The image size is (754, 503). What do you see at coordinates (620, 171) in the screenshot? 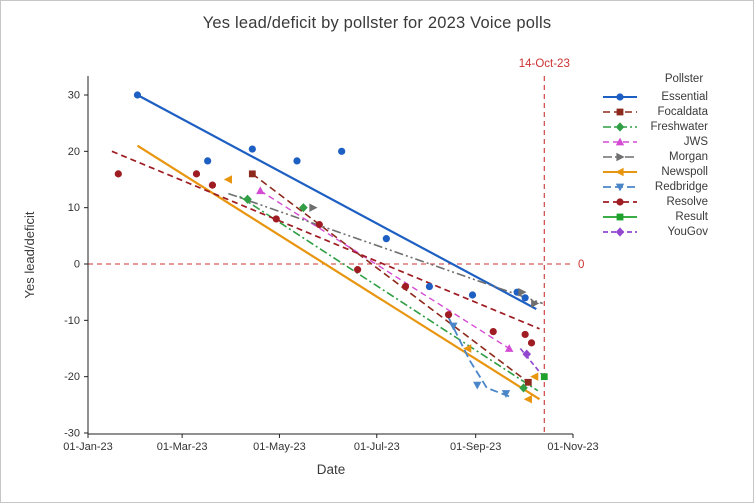
I see `triangle-left-legend-marker-icon` at bounding box center [620, 171].